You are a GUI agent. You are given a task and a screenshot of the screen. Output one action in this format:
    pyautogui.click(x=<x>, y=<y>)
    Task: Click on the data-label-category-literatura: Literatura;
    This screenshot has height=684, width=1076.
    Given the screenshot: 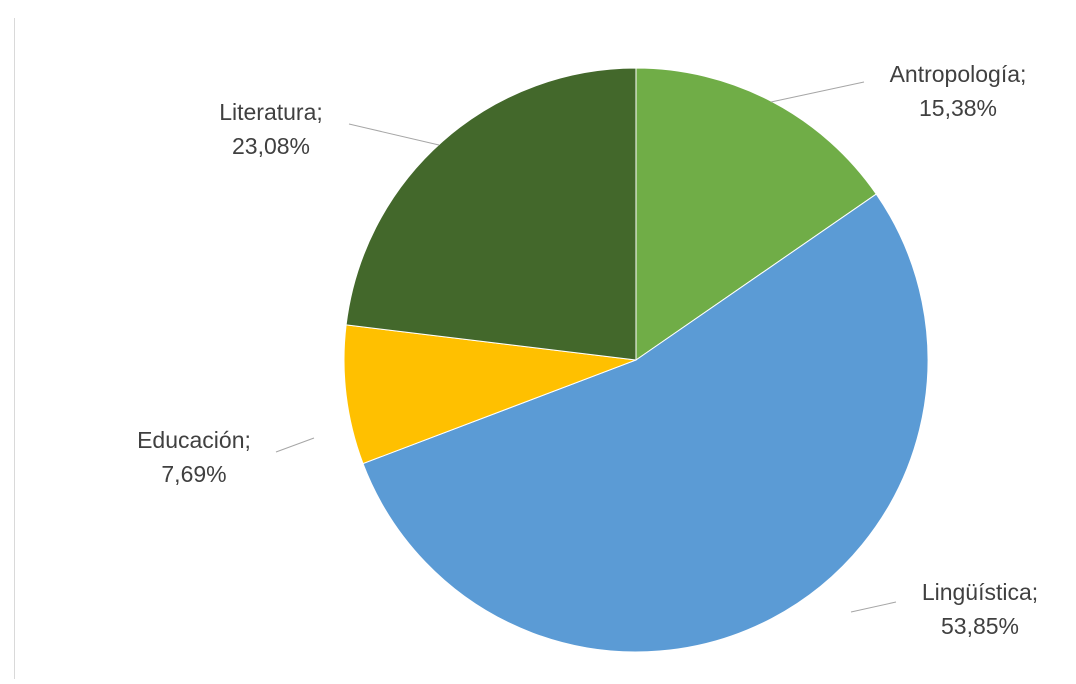 What is the action you would take?
    pyautogui.click(x=271, y=112)
    